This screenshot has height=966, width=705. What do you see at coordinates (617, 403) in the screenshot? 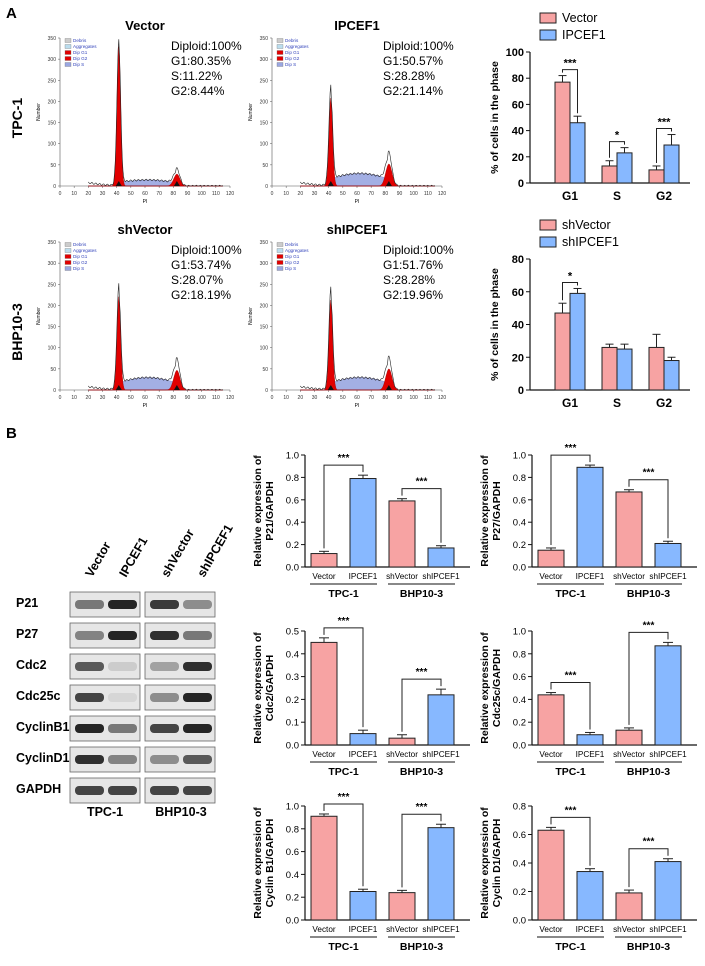
I see `x-tick-label: S` at bounding box center [617, 403].